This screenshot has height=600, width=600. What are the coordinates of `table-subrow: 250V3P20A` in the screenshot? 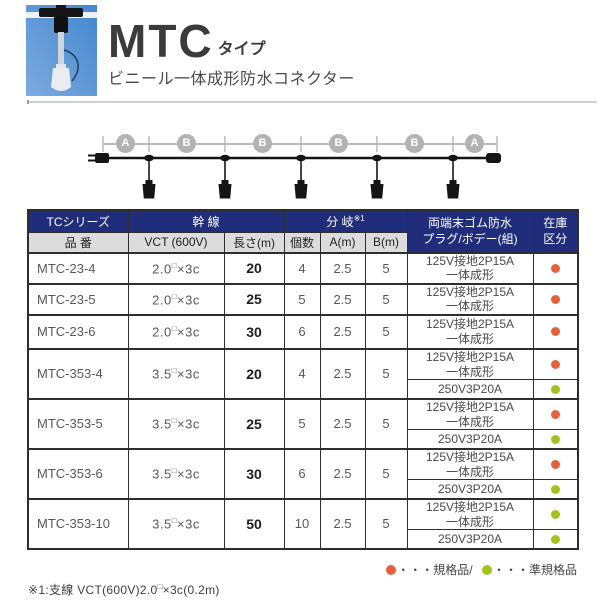 It's located at (303, 539).